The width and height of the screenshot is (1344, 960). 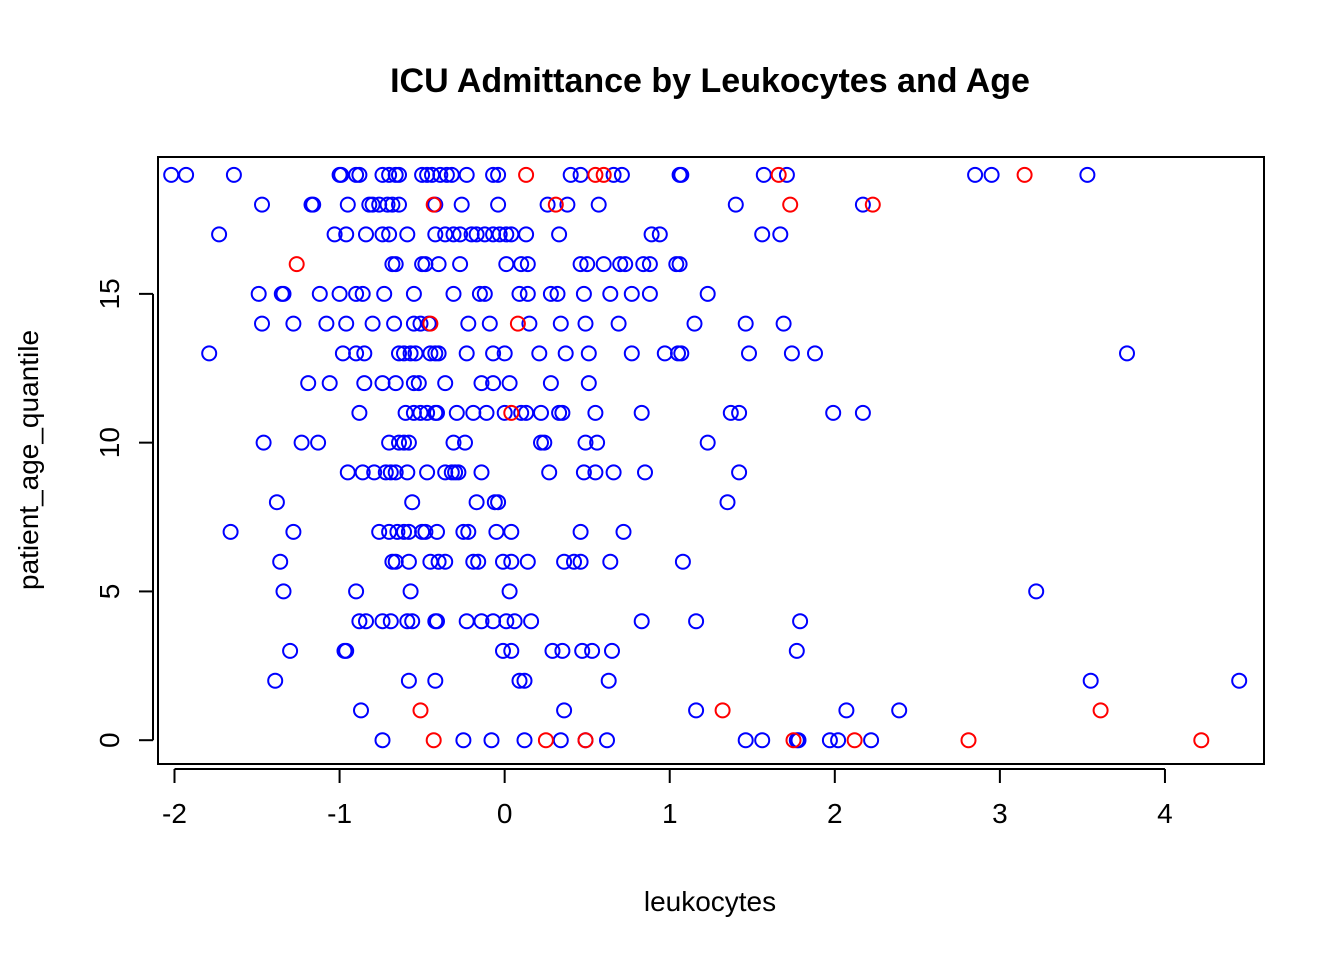 What do you see at coordinates (109, 293) in the screenshot?
I see `y-tick-label: 15` at bounding box center [109, 293].